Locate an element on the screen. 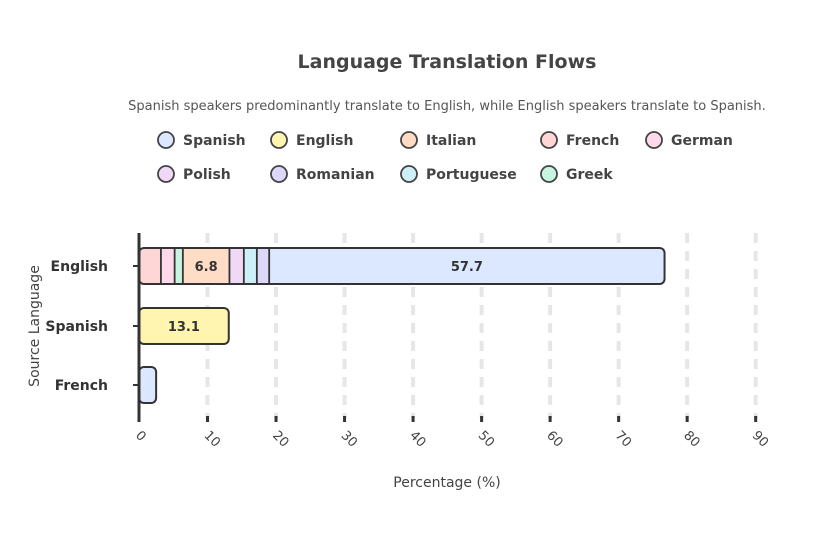 This screenshot has width=829, height=538. bar-english-french is located at coordinates (150, 266).